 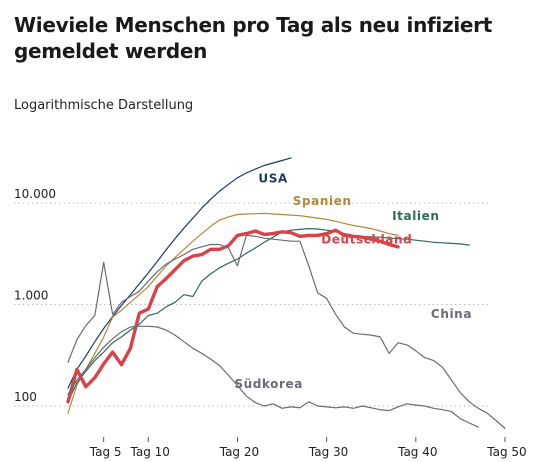 What do you see at coordinates (35, 194) in the screenshot?
I see `y-tick-label: 10.000` at bounding box center [35, 194].